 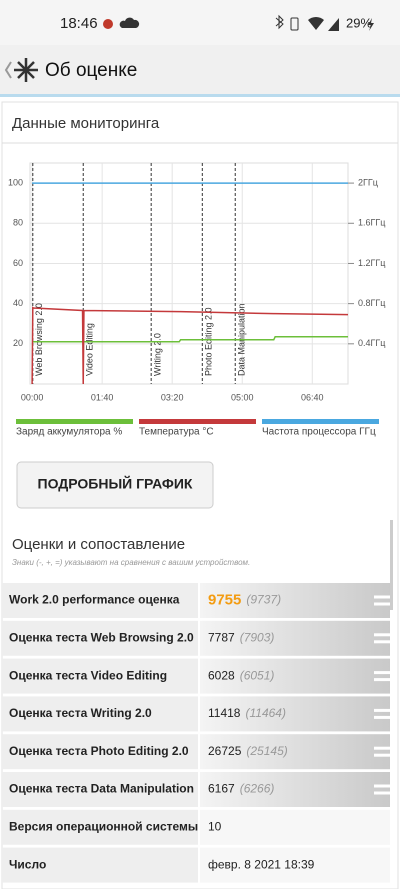 What do you see at coordinates (18, 343) in the screenshot?
I see `y-tick-label: 20` at bounding box center [18, 343].